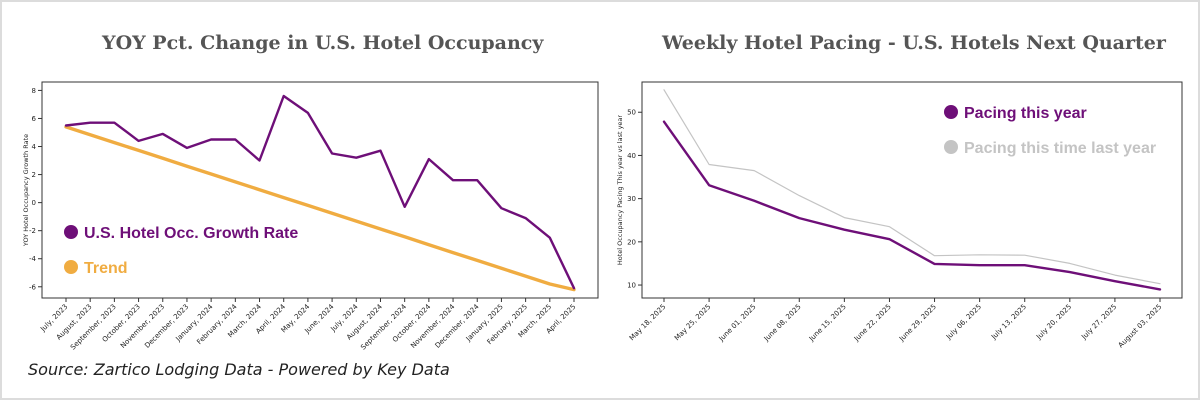 This screenshot has height=402, width=1200. Describe the element at coordinates (33, 287) in the screenshot. I see `occupancy-y-tick-label: -6` at that location.